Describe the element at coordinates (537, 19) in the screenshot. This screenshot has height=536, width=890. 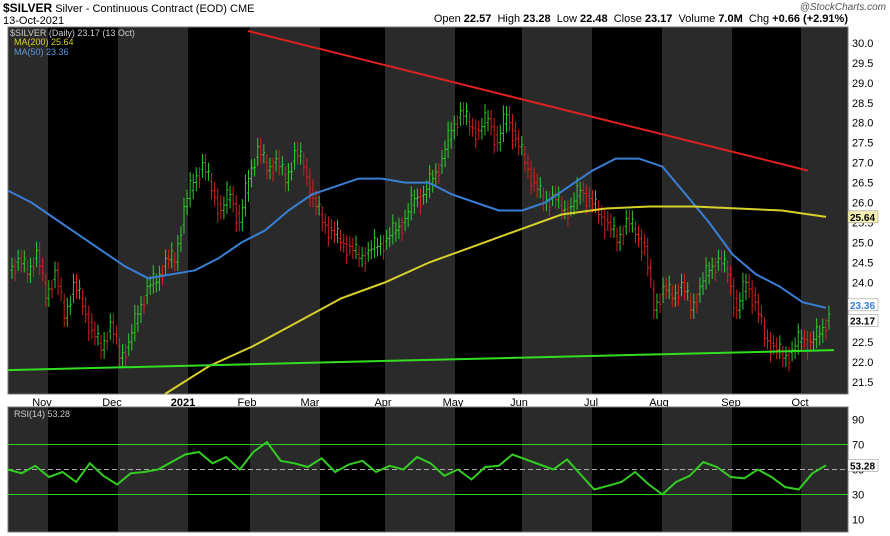
I see `high-value: 23.28` at that location.